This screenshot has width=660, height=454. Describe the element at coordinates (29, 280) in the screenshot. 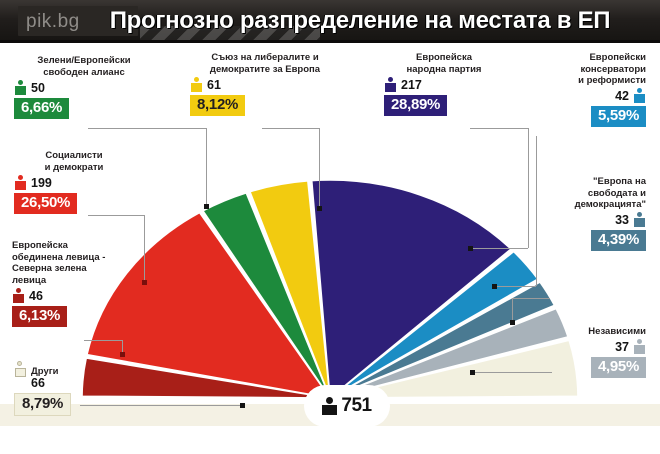

I see `label-gue-name-3: левица` at that location.